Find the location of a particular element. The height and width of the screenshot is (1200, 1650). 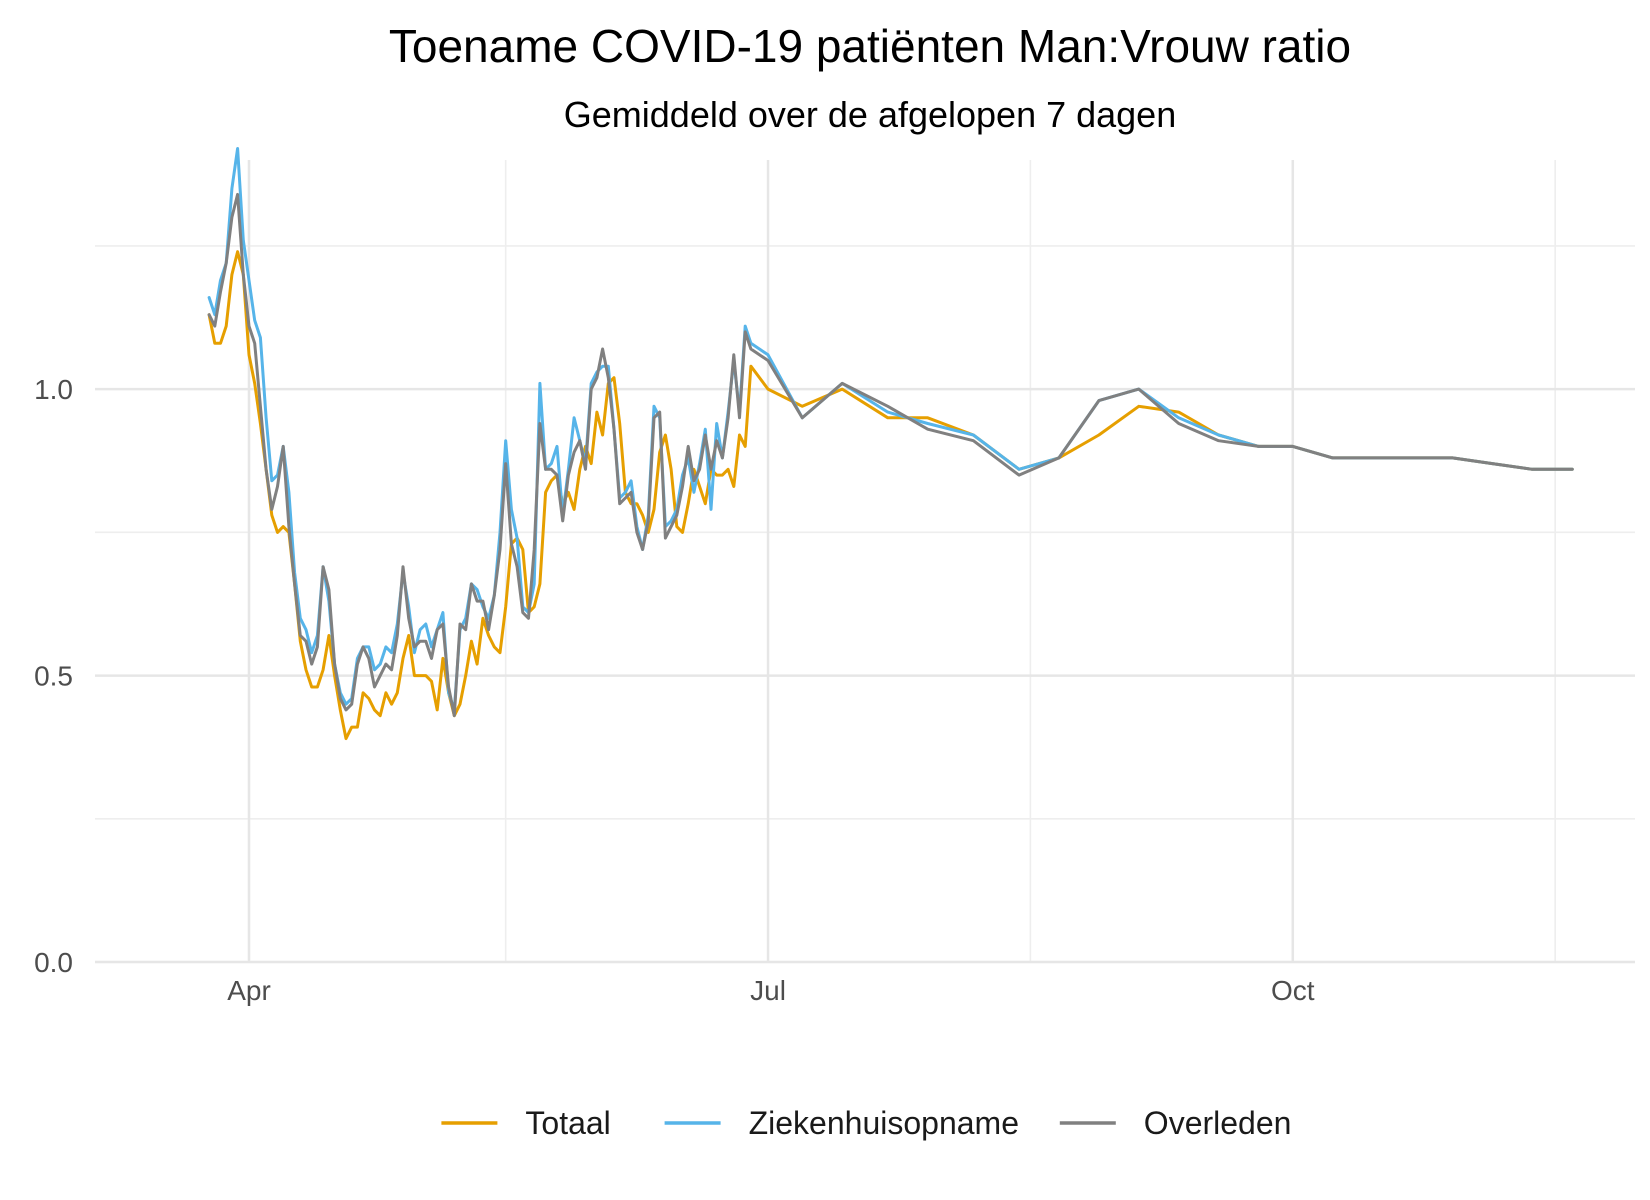

chart-subtitle: Gemiddeld over de afgelopen 7 dagen is located at coordinates (870, 114).